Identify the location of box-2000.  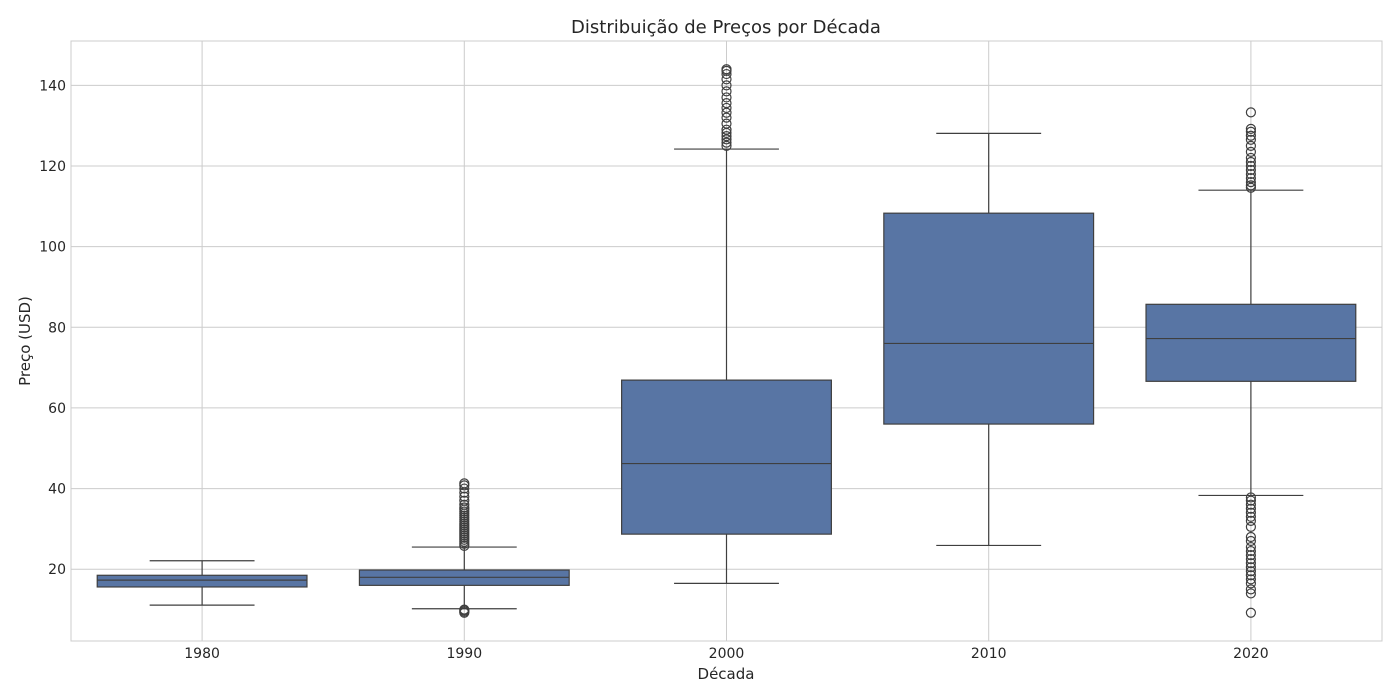
(726, 324).